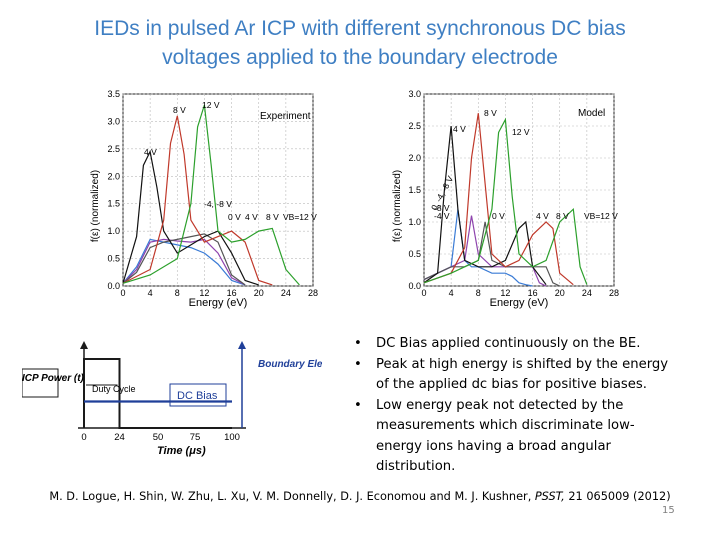 This screenshot has width=720, height=540. I want to click on series-annotation: -8 V, so click(442, 208).